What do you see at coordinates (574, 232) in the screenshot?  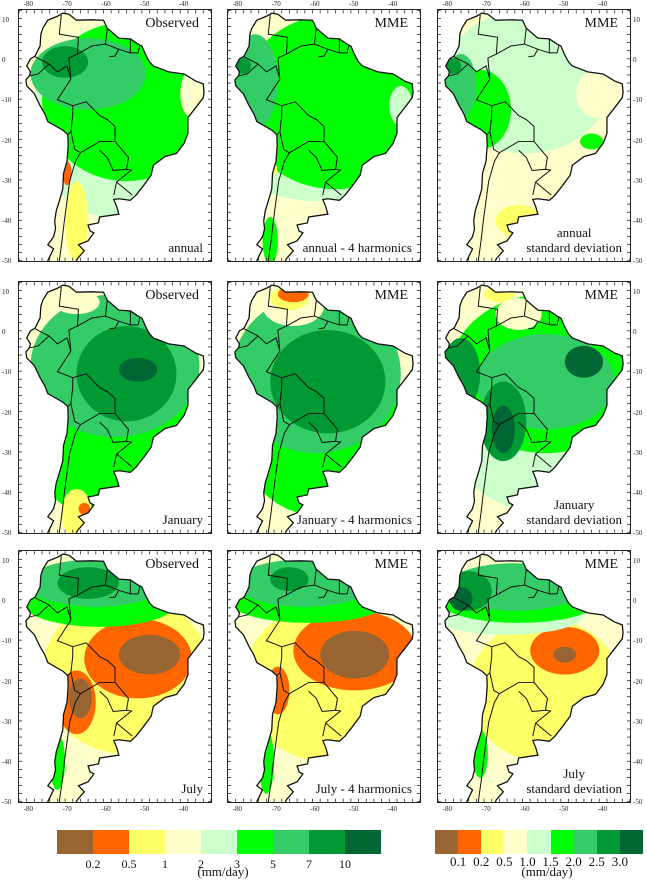 I see `panel-label-line: annual` at bounding box center [574, 232].